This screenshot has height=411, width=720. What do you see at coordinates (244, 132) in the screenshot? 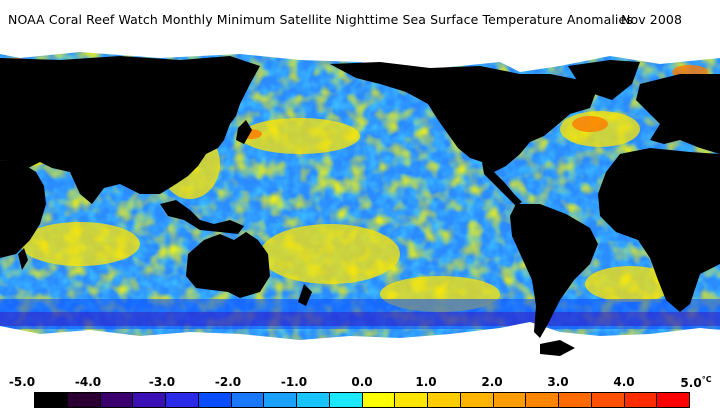
I see `japan` at bounding box center [244, 132].